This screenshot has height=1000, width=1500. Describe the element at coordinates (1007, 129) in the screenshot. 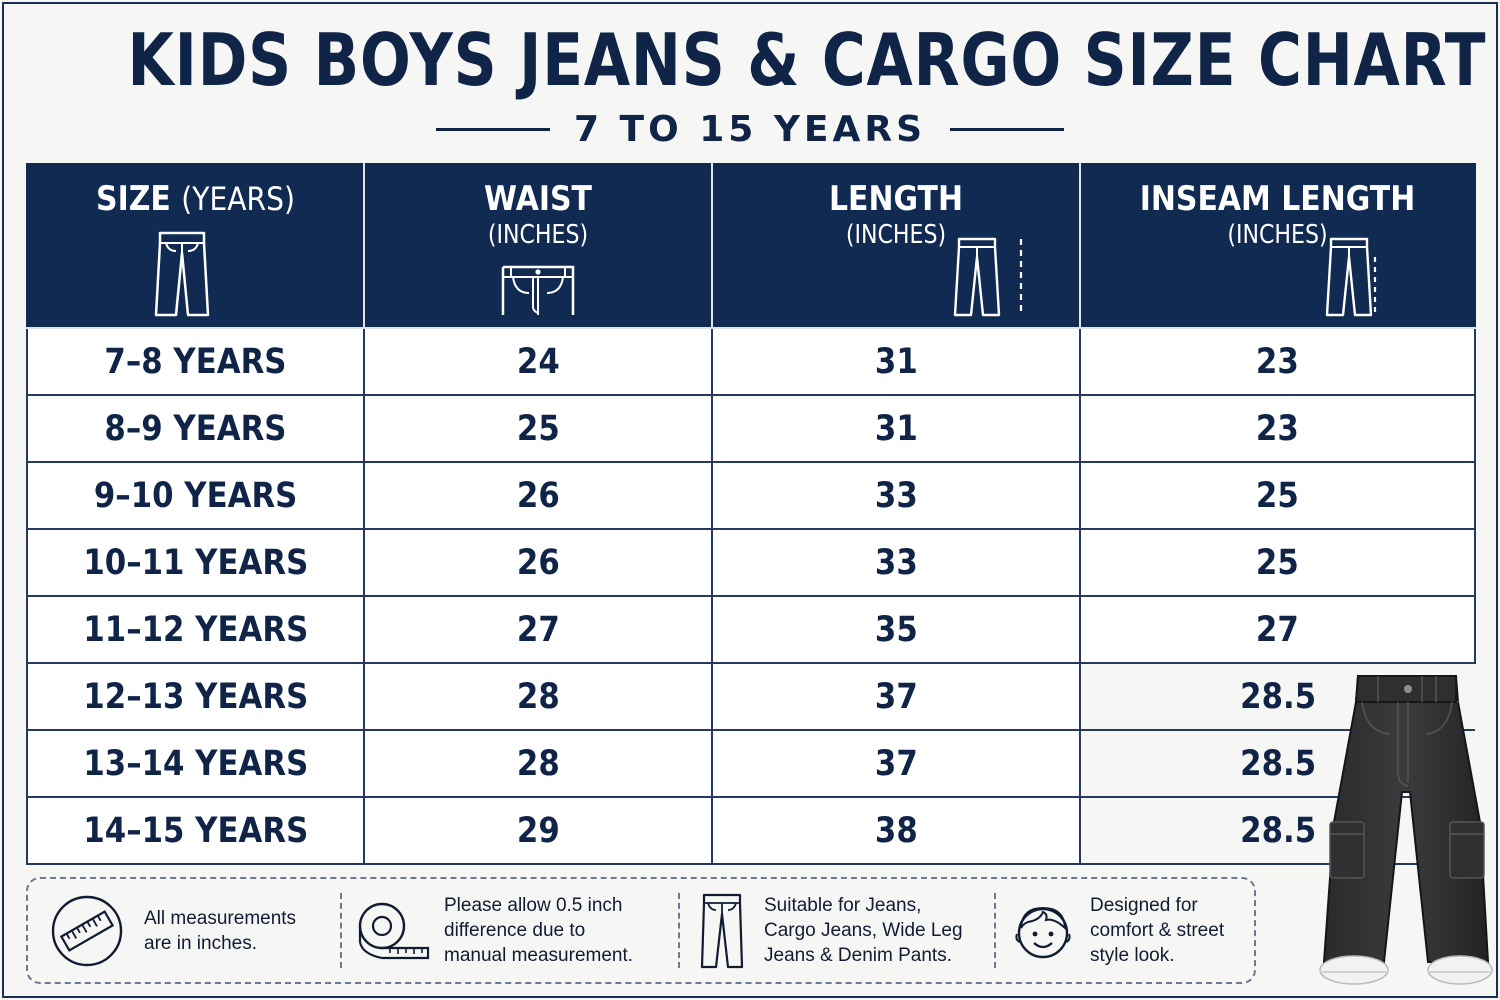

I see `subtitle-rule-right` at that location.